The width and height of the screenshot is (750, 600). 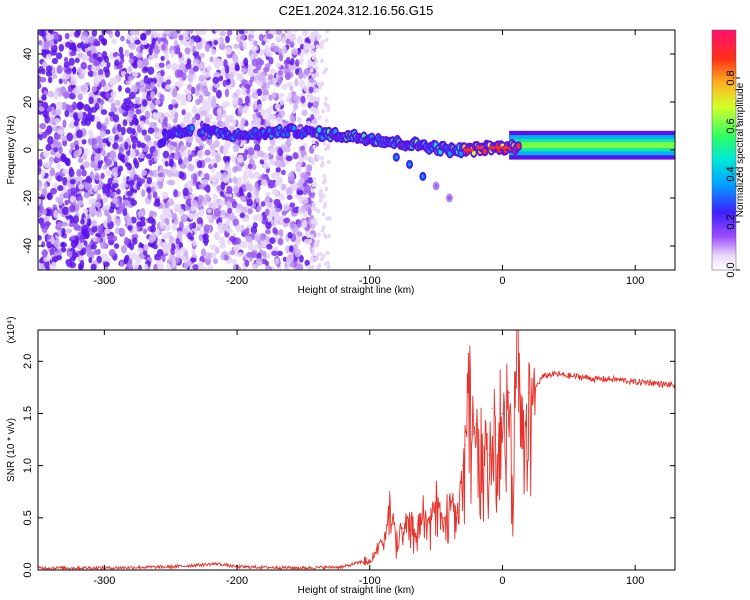 I want to click on snr-x-tick-label: 0, so click(x=502, y=581).